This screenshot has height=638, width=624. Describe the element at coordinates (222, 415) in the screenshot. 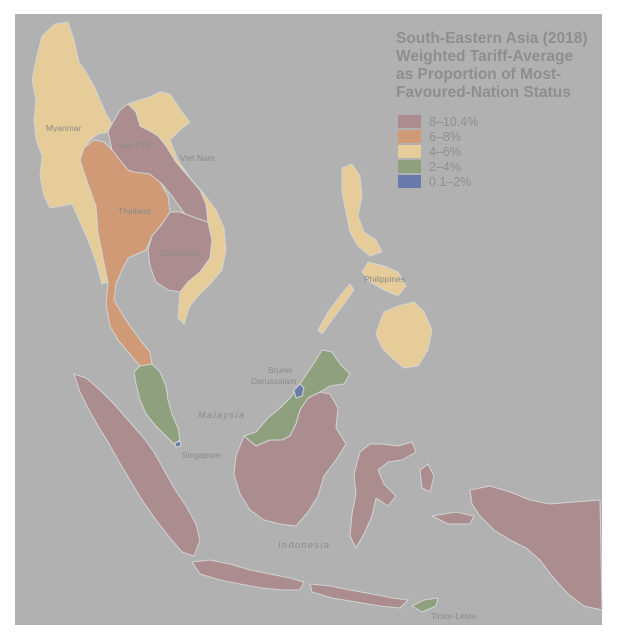

I see `label-malaysia: Malaysia` at that location.